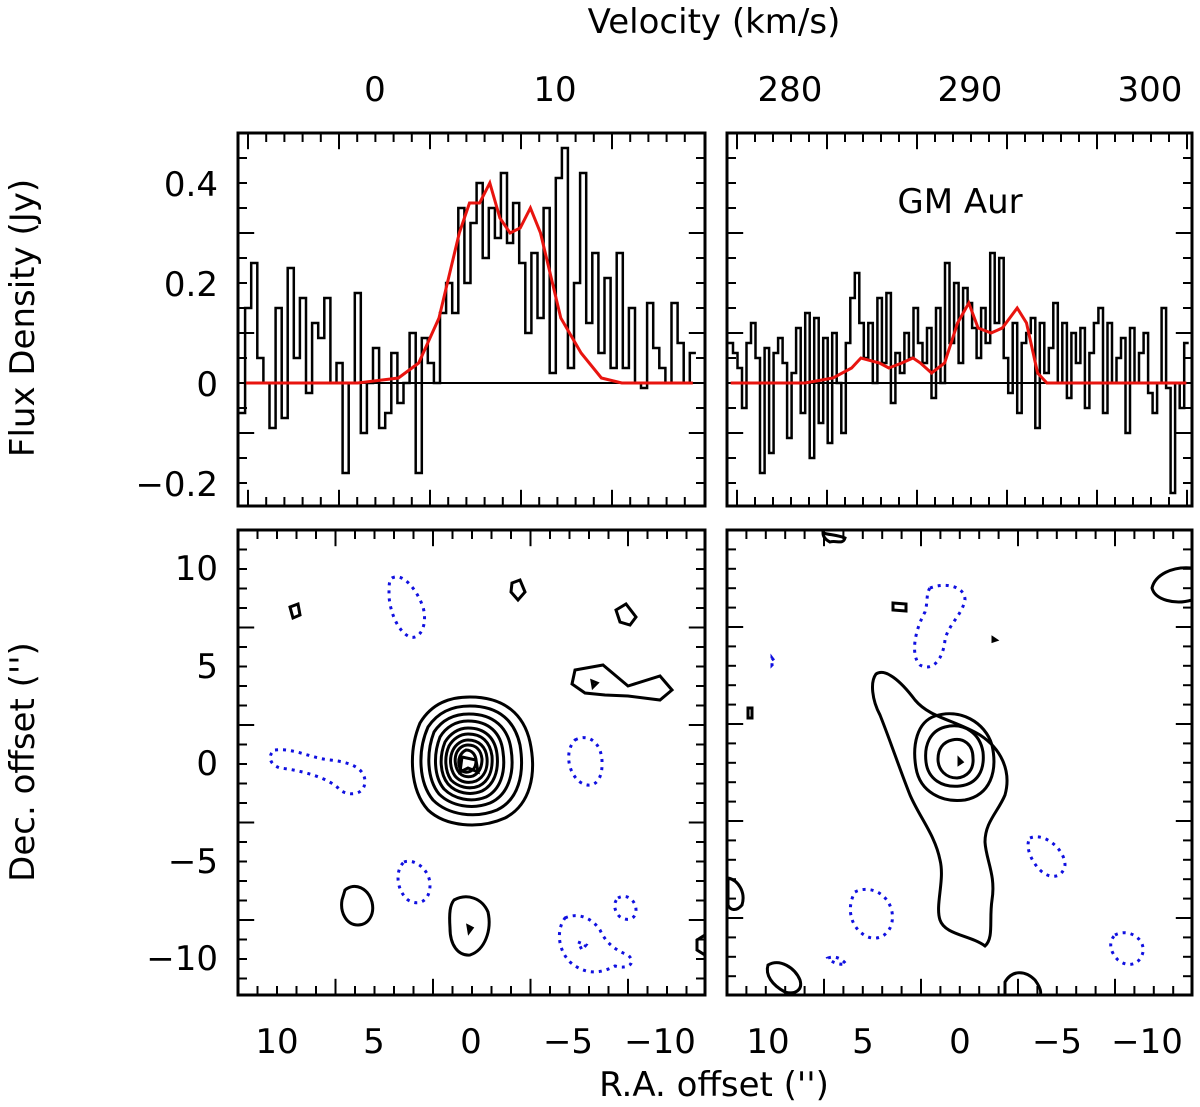 This screenshot has height=1107, width=1200. I want to click on dec-ytick-label: 10, so click(196, 569).